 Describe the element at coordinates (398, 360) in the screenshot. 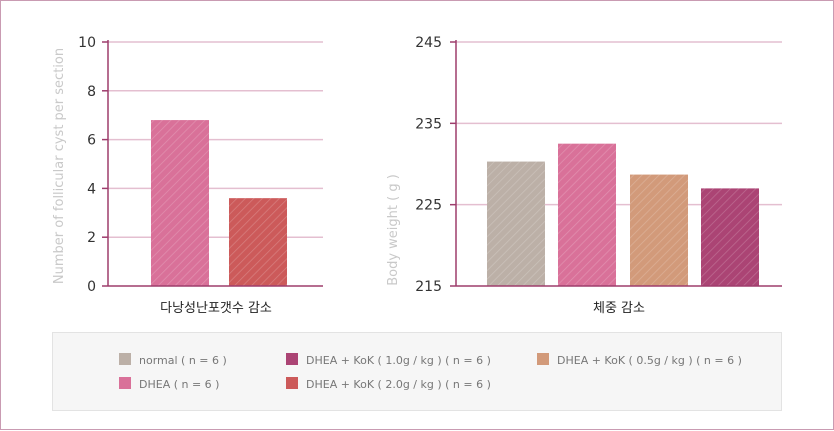

I see `legend-label: DHEA + KoK ( 1.0g / kg ) ( n = 6 )` at that location.